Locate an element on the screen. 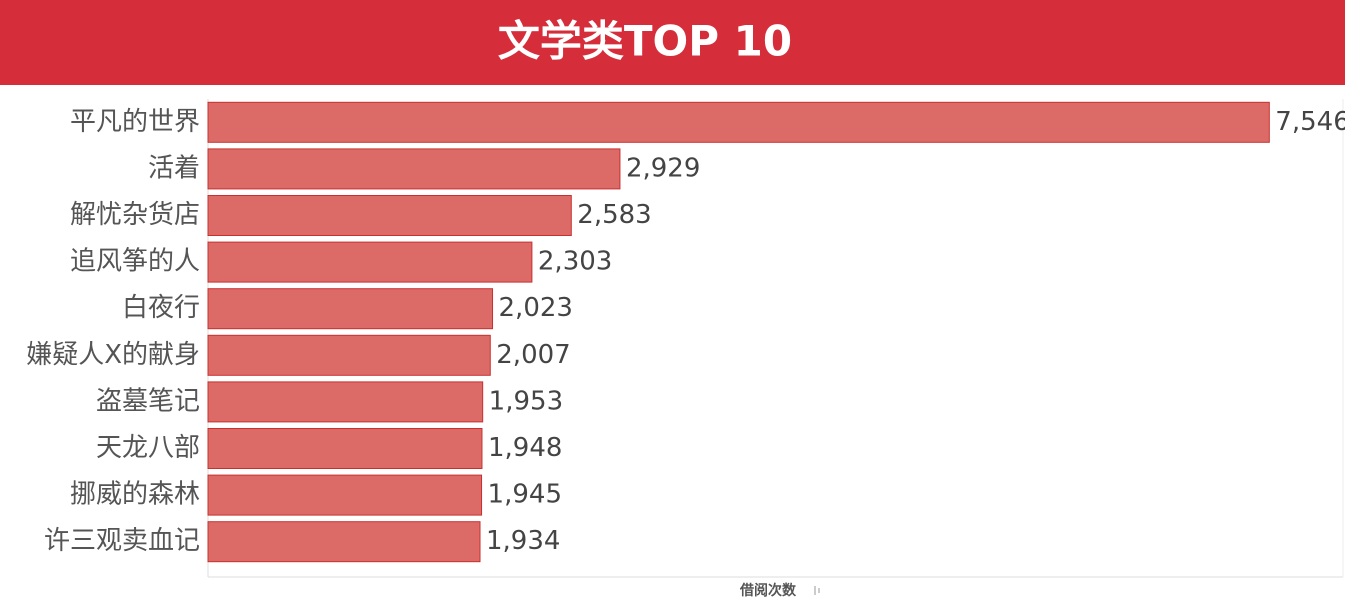  category-label: 天龙八部 is located at coordinates (148, 448).